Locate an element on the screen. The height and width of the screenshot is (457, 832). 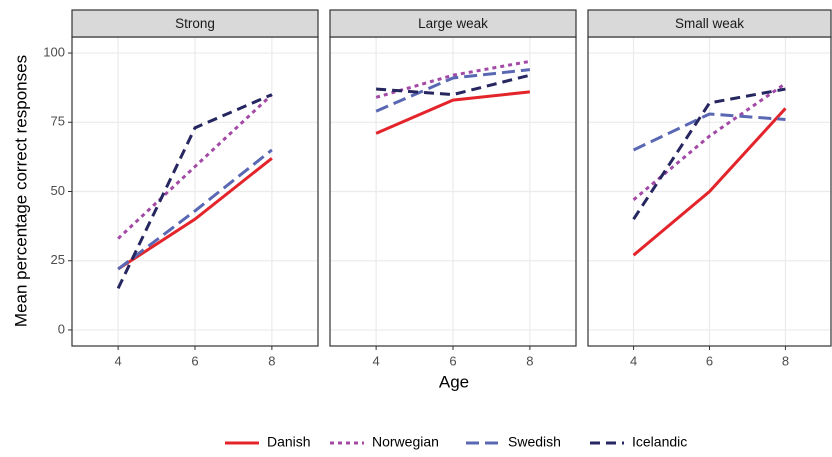
y-axis-title: Mean percentage correct responses is located at coordinates (20, 191).